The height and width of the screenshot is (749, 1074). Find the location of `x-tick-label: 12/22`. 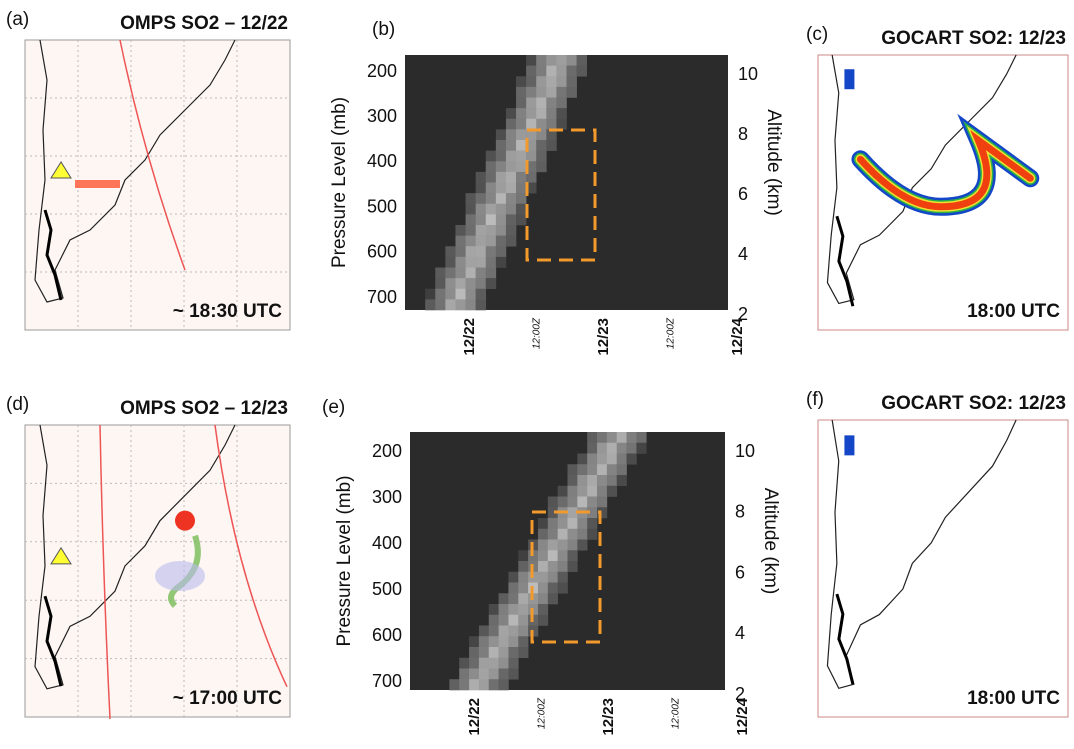

x-tick-label: 12/22 is located at coordinates (469, 337).